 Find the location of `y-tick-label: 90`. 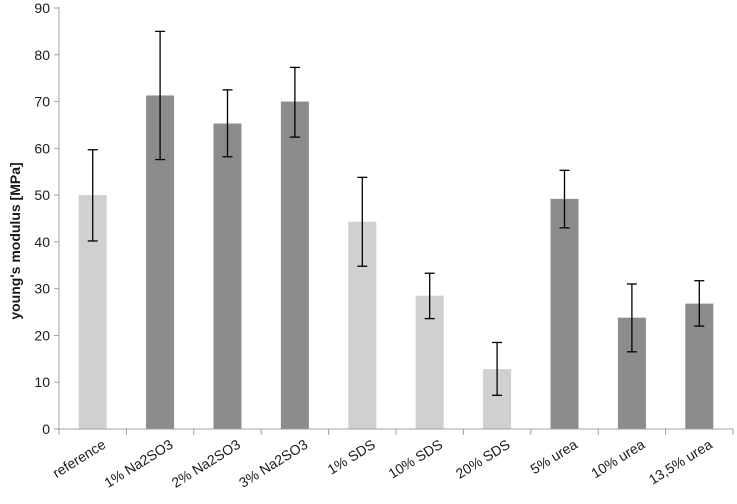

y-tick-label: 90 is located at coordinates (42, 8).